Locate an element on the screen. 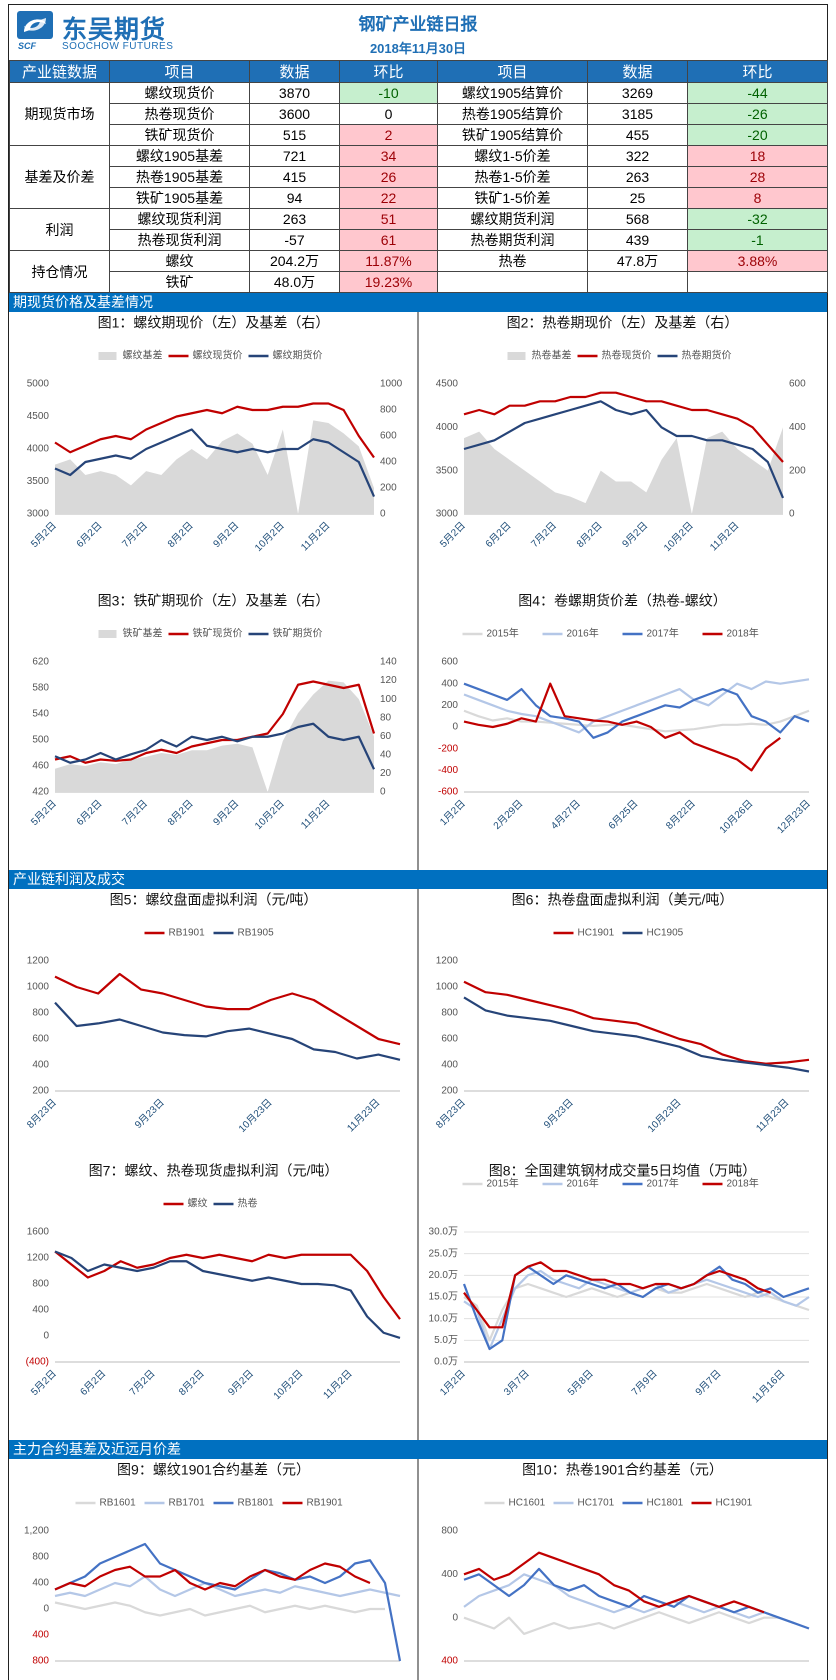 The width and height of the screenshot is (836, 1680). chart-title: 图10：热卷1901合约基差（元） is located at coordinates (622, 1470).